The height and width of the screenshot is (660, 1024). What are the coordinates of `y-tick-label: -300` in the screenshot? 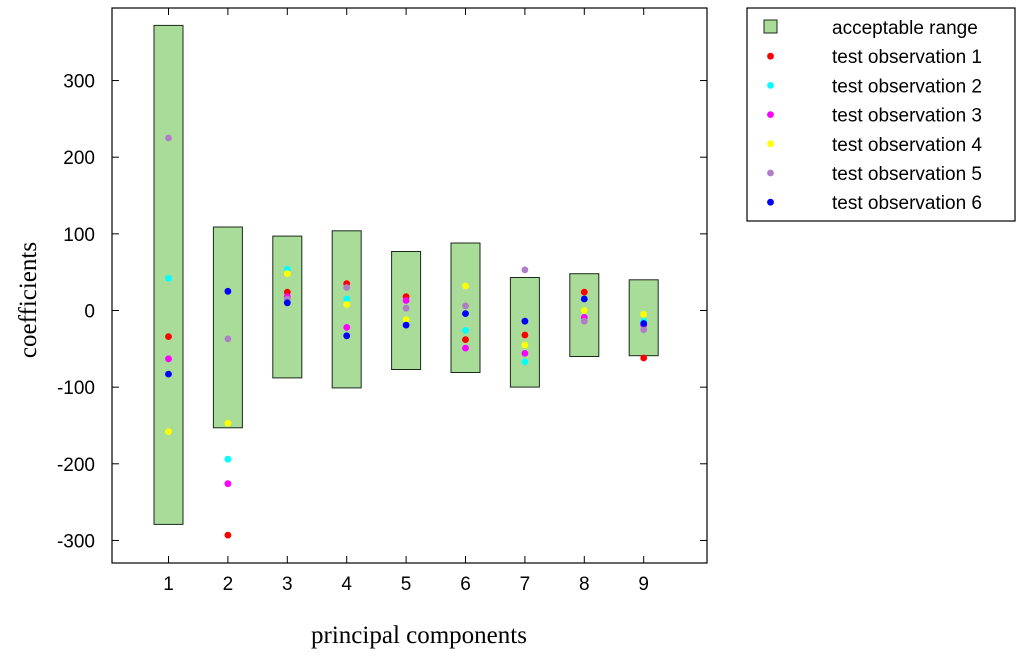 It's located at (76, 541).